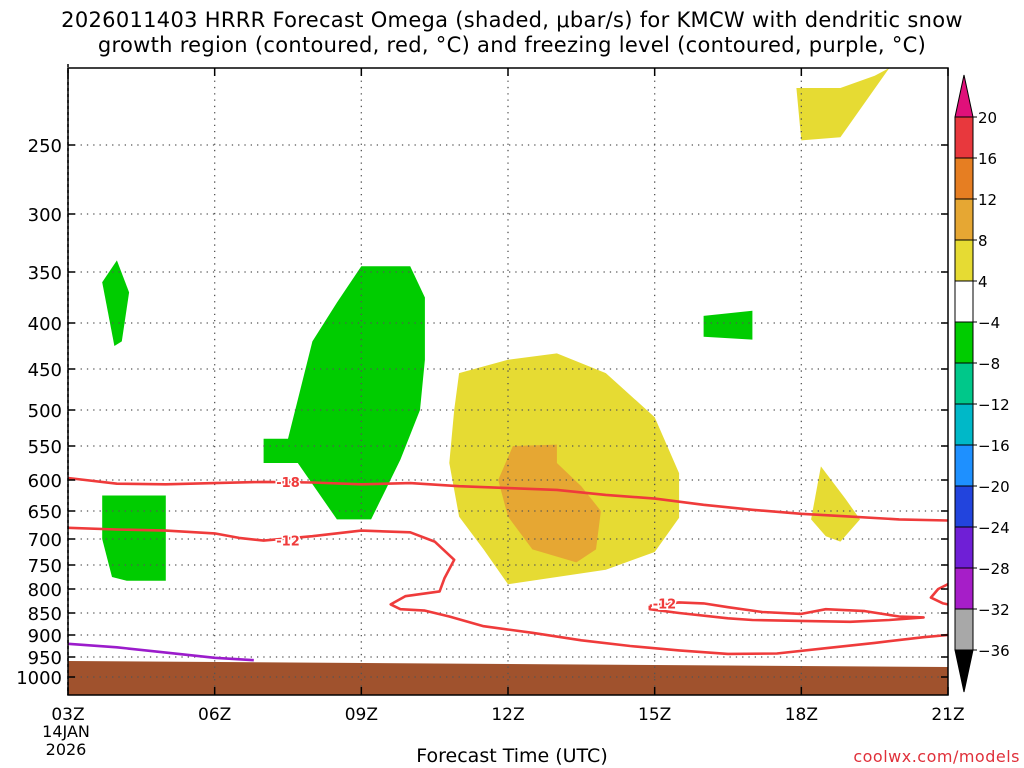  I want to click on y-tick-label-450: 450, so click(45, 370).